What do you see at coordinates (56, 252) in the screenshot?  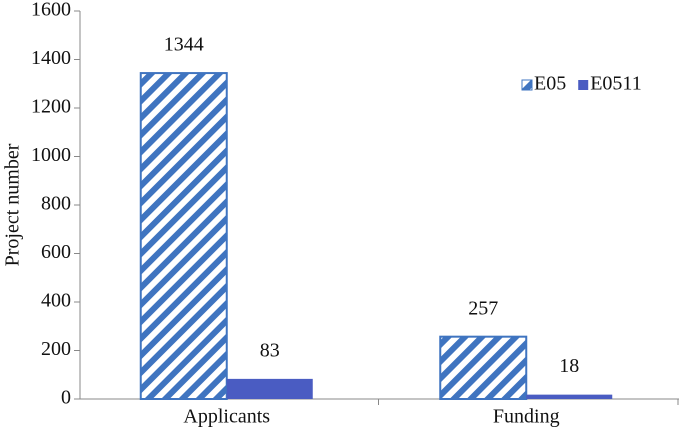 I see `y-tick-label: 600` at bounding box center [56, 252].